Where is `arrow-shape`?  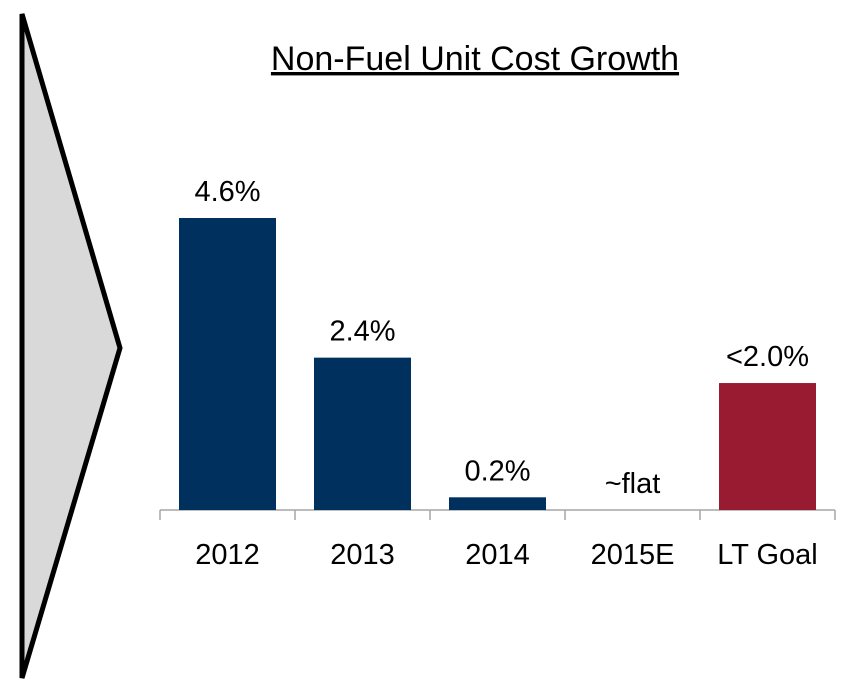
arrow-shape is located at coordinates (71, 346).